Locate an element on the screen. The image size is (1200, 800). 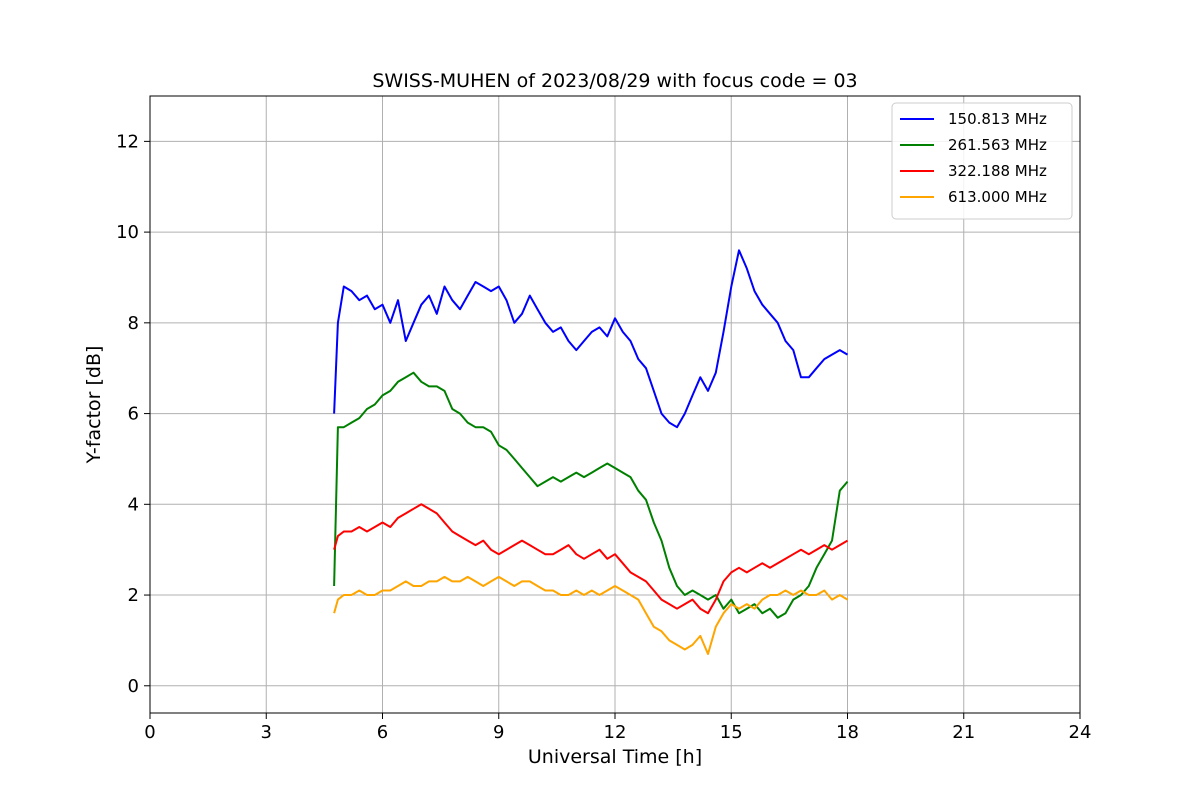
legend-box is located at coordinates (982, 161).